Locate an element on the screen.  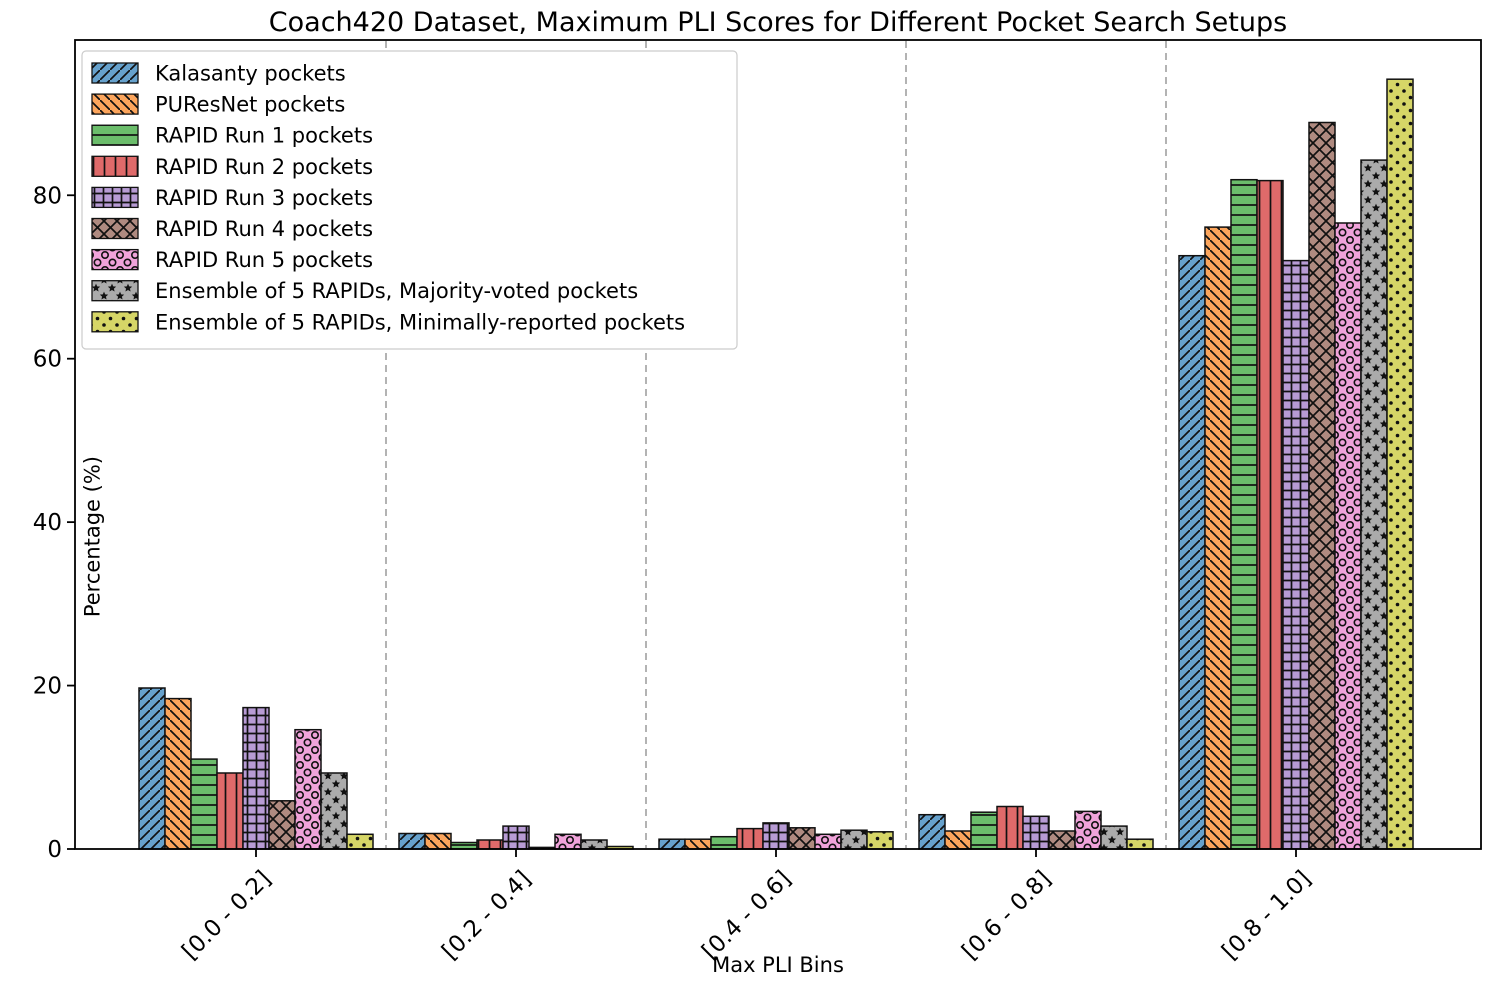
bar-s4-bin4 is located at coordinates (1010, 827).